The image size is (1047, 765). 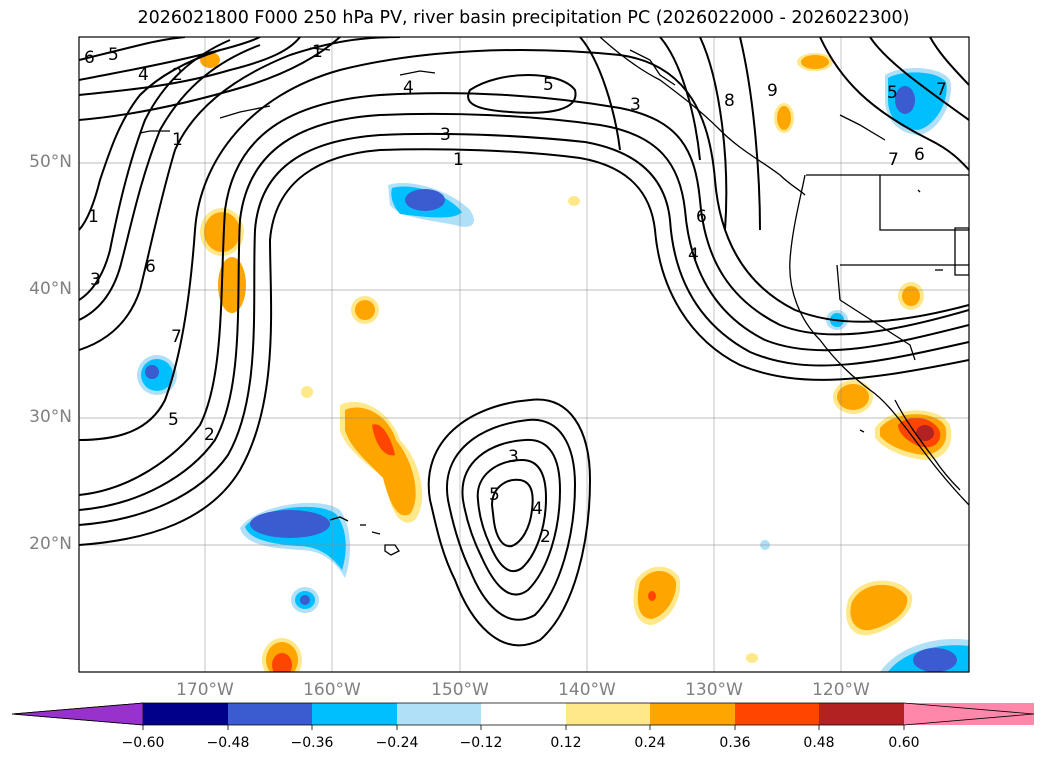 I want to click on lon-label: 130°W, so click(x=714, y=690).